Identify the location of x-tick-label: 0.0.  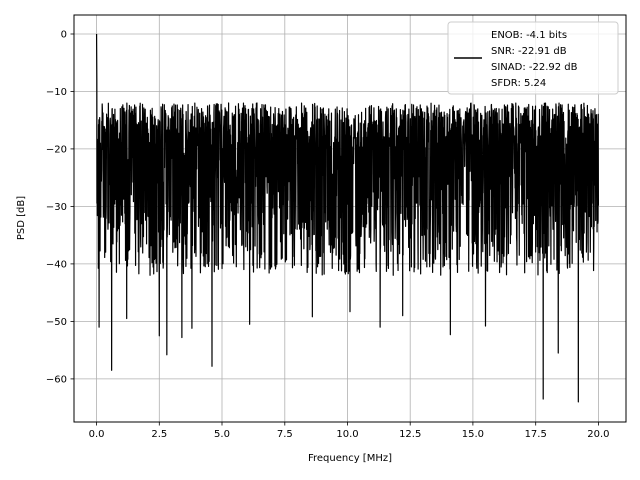
(97, 434).